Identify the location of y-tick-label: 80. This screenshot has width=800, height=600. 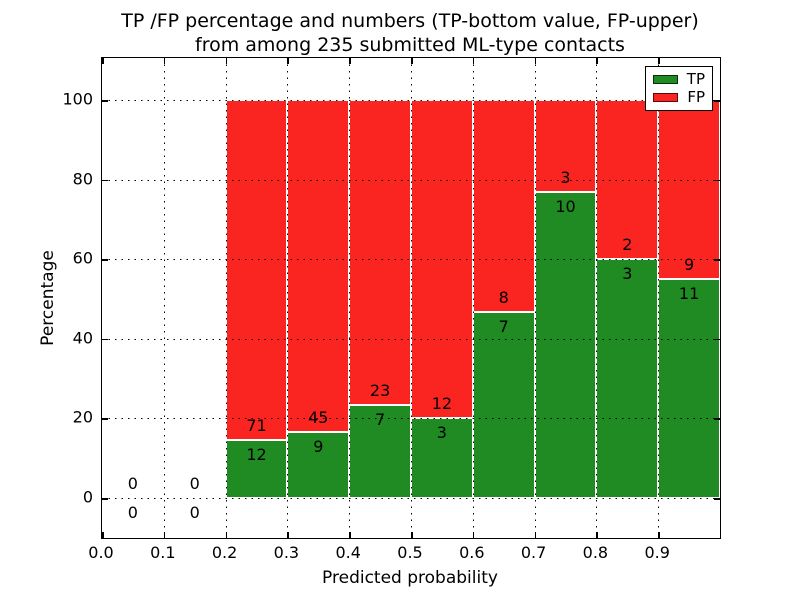
(82, 179).